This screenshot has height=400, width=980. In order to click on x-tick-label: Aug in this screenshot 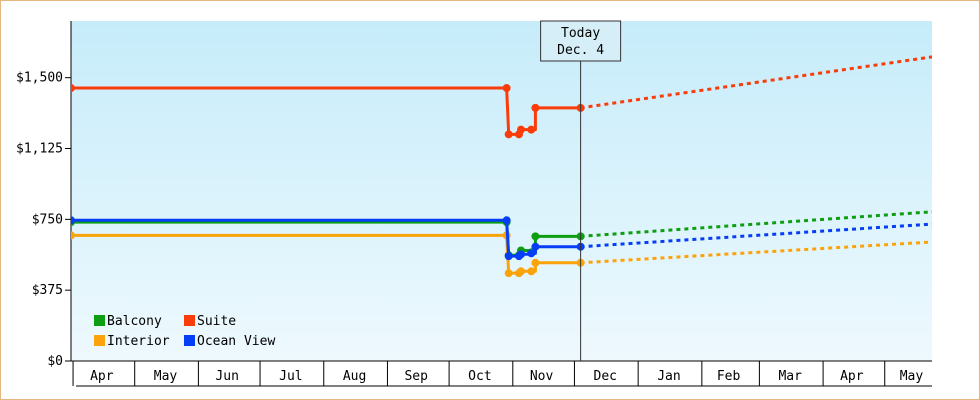, I will do `click(354, 376)`.